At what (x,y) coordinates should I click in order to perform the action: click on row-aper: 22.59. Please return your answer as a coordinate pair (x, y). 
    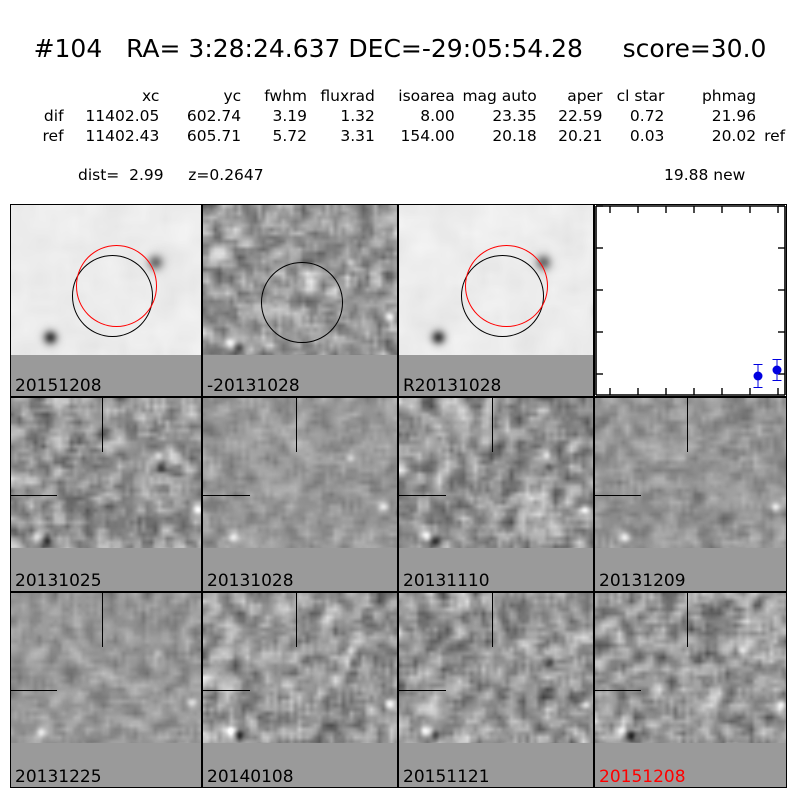
    Looking at the image, I should click on (580, 116).